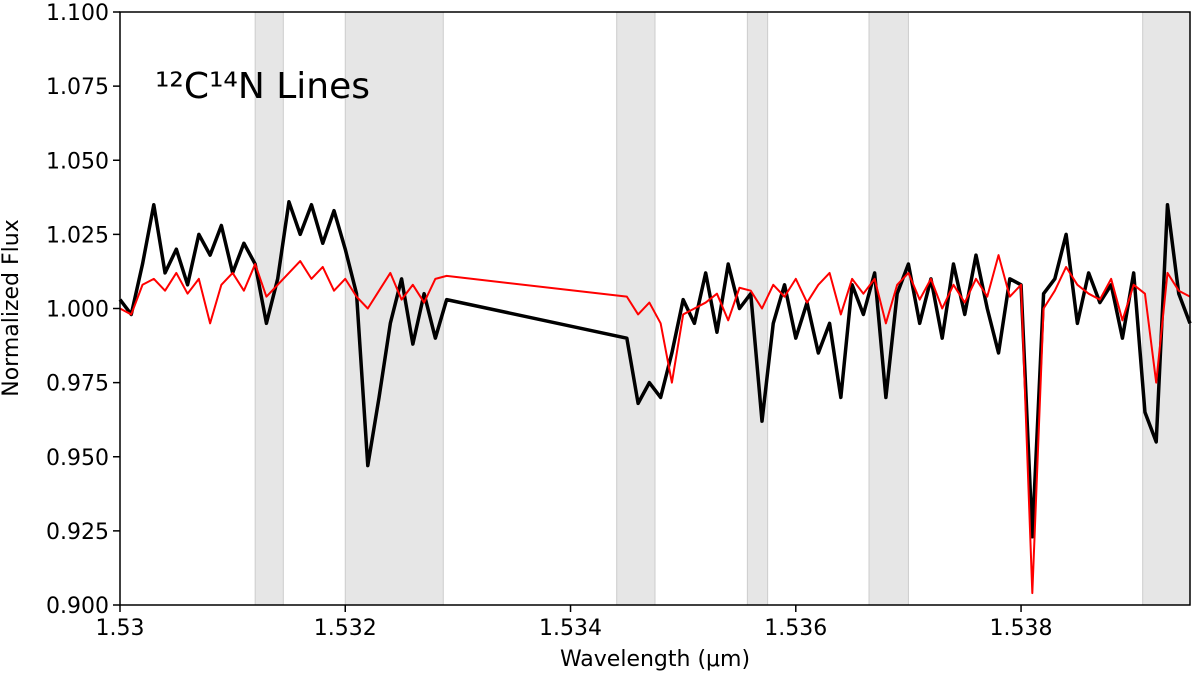 This screenshot has width=1200, height=674. I want to click on x-tick-label: 1.532, so click(345, 628).